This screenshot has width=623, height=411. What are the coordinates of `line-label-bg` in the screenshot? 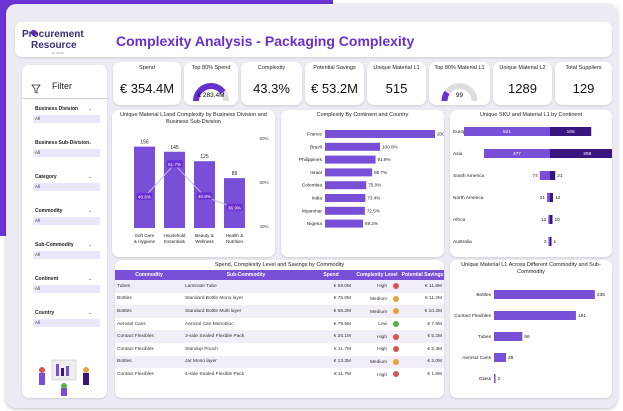 It's located at (174, 164).